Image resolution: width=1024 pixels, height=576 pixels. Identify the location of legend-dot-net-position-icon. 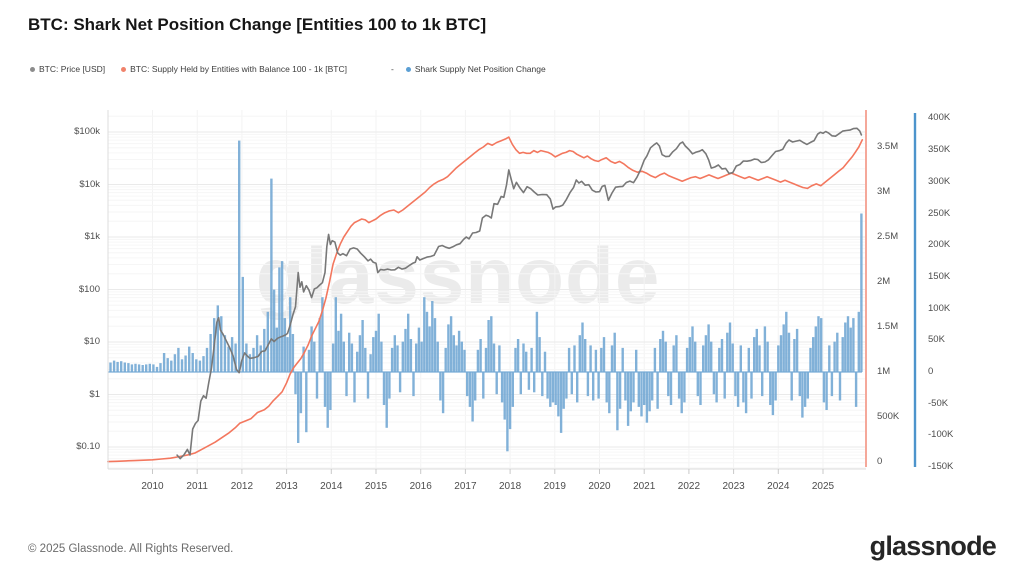
(408, 69).